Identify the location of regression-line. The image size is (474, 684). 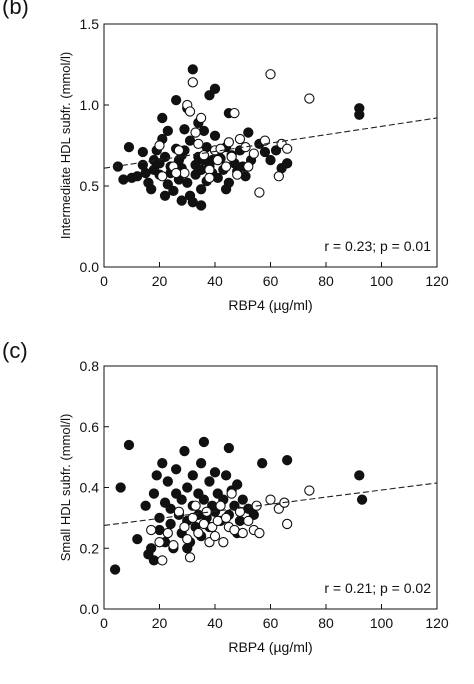
(270, 504).